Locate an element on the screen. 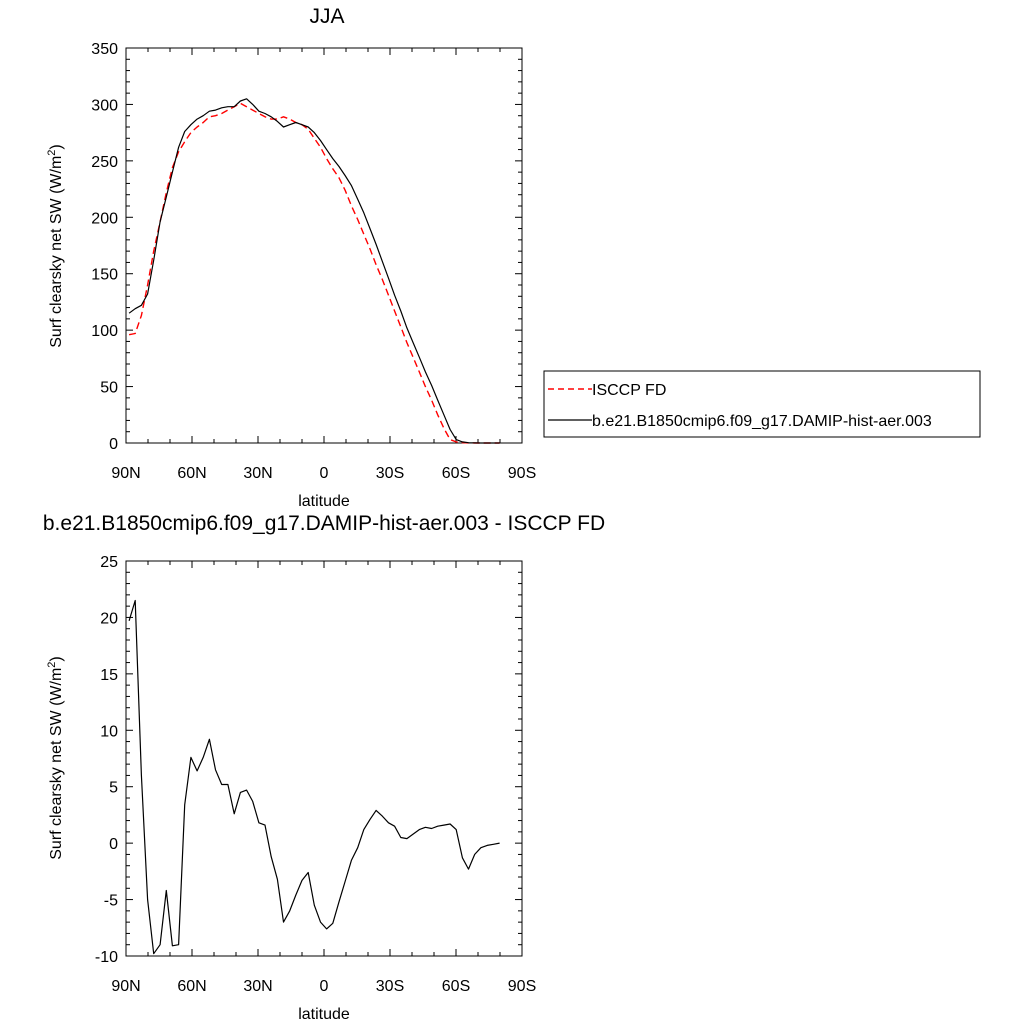 This screenshot has height=1029, width=1024. bottom-panel-frame is located at coordinates (324, 758).